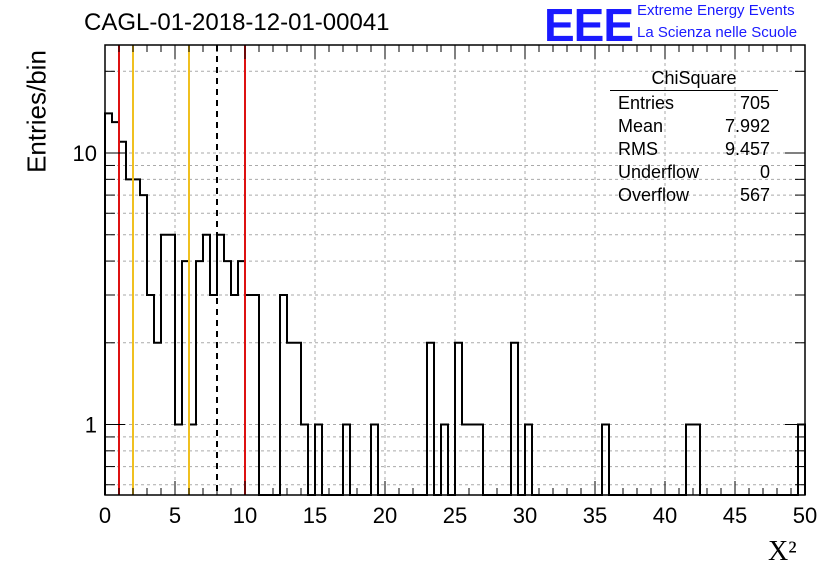 This screenshot has height=572, width=836. Describe the element at coordinates (735, 515) in the screenshot. I see `x-tick-label: 45` at that location.